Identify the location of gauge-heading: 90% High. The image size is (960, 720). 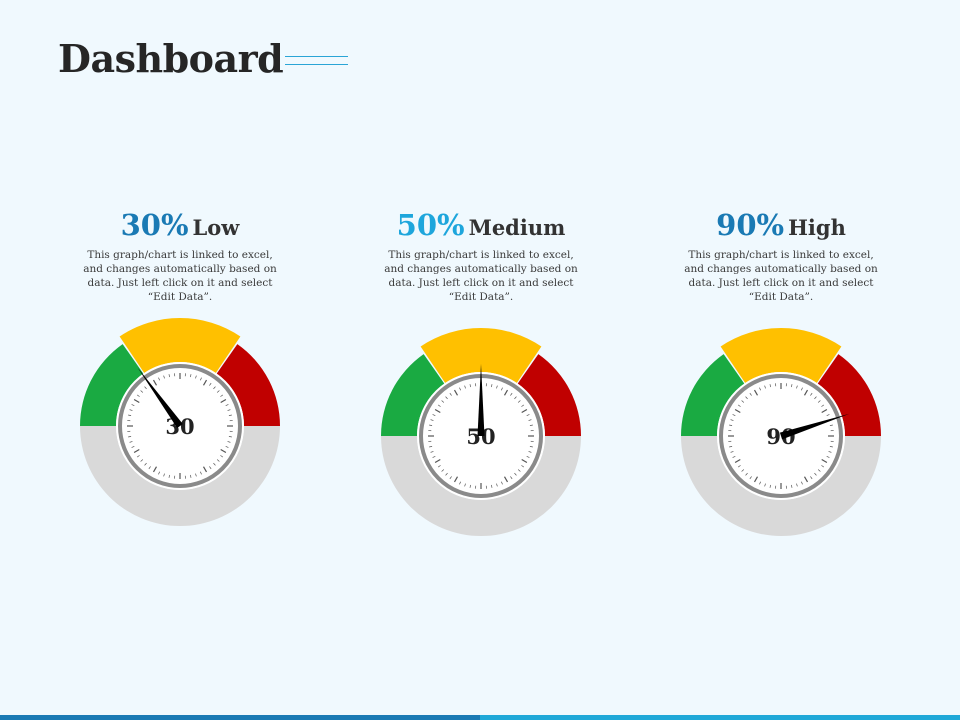
(781, 225).